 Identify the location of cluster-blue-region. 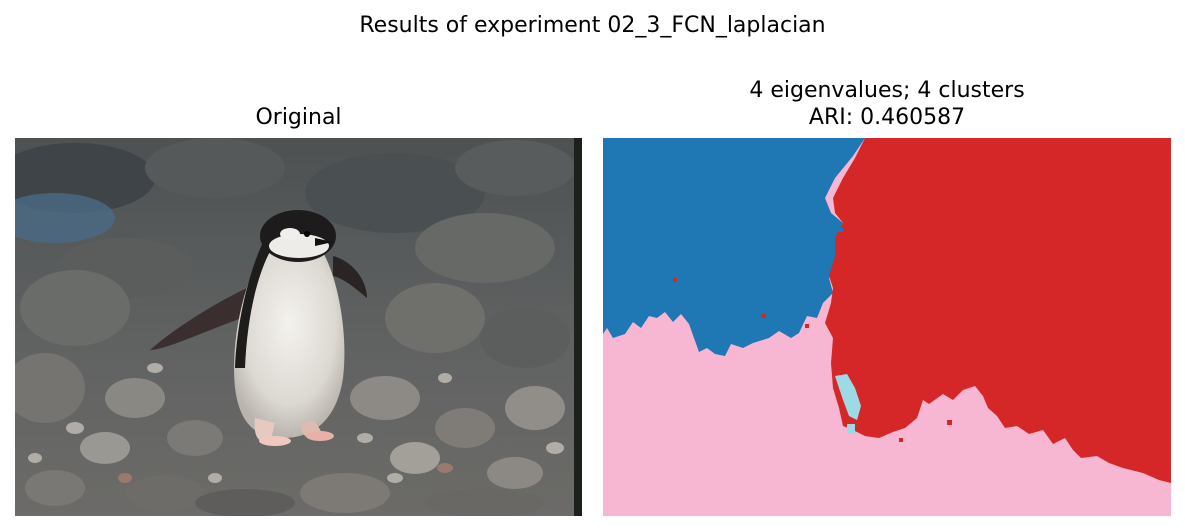
(734, 247).